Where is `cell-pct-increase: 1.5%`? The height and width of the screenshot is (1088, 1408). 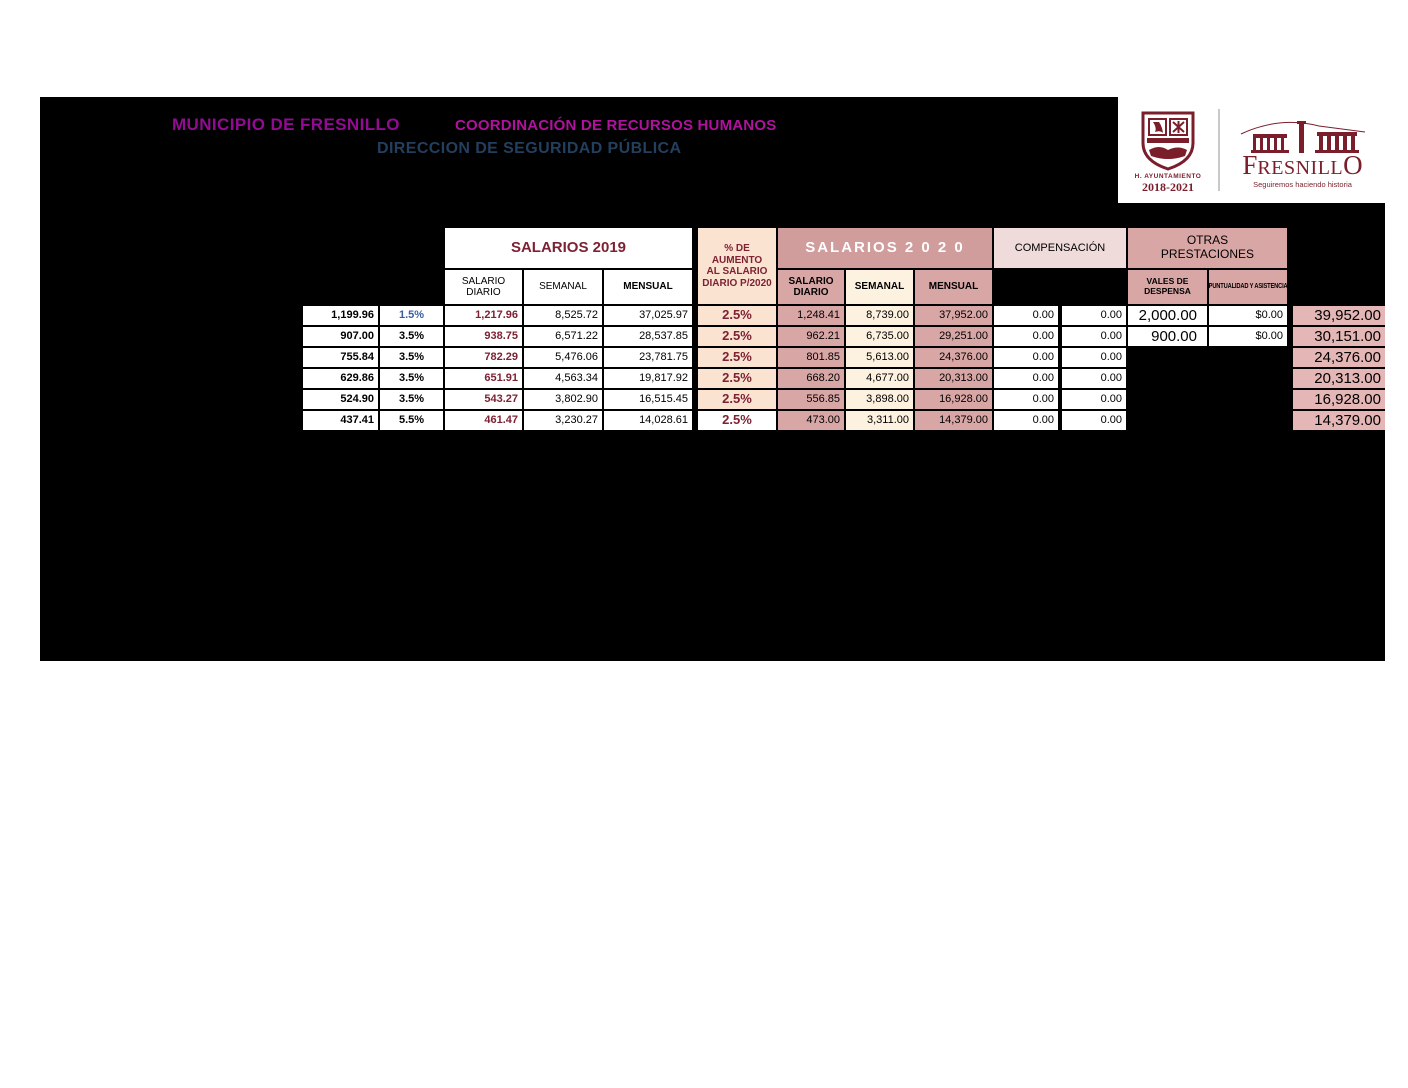 cell-pct-increase: 1.5% is located at coordinates (411, 315).